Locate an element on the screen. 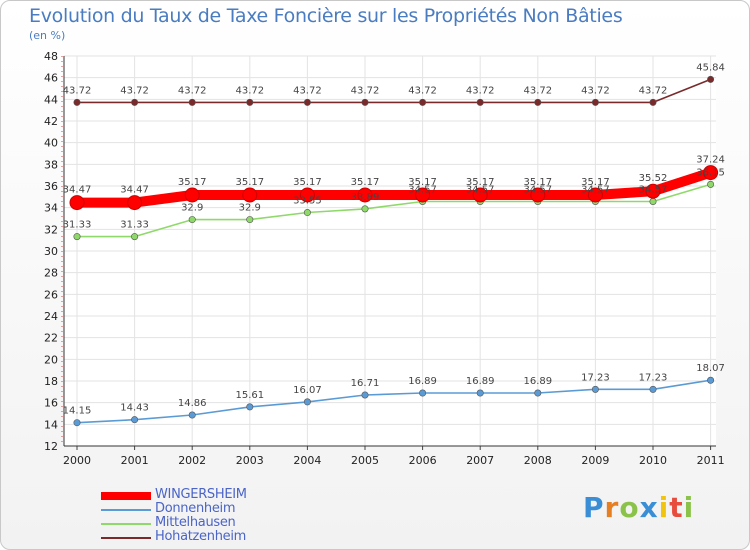 Image resolution: width=750 pixels, height=550 pixels. data-label-hohatzenheim-2009: 43.72 is located at coordinates (595, 90).